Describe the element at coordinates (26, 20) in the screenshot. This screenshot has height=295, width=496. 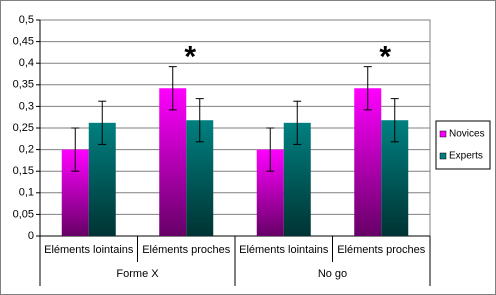
I see `y-tick-label: 0,5` at that location.